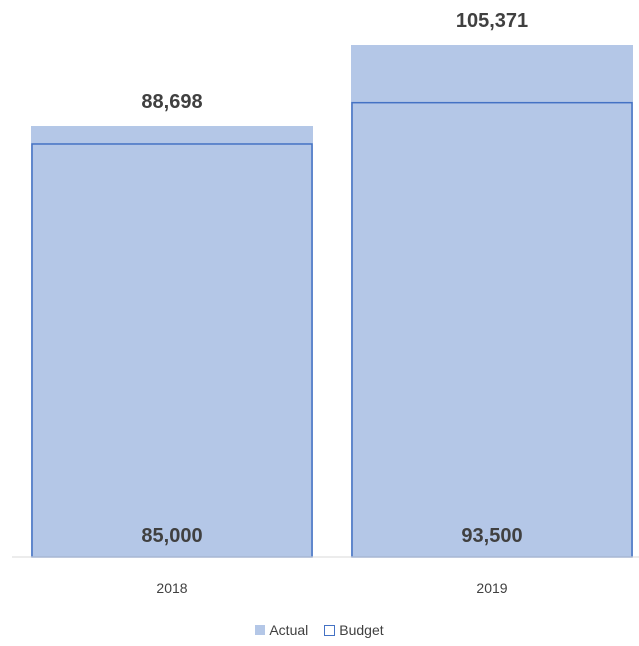  I want to click on x-tick-label-2018: 2018, so click(171, 588).